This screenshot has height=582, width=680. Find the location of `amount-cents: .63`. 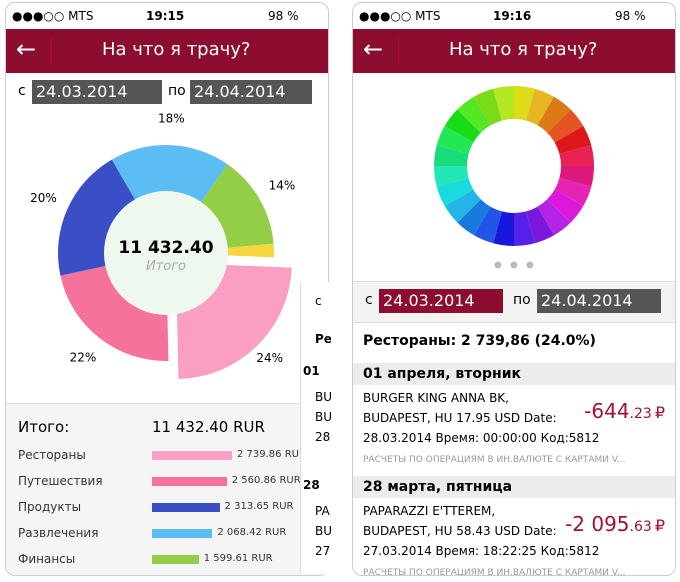

amount-cents: .63 is located at coordinates (640, 527).